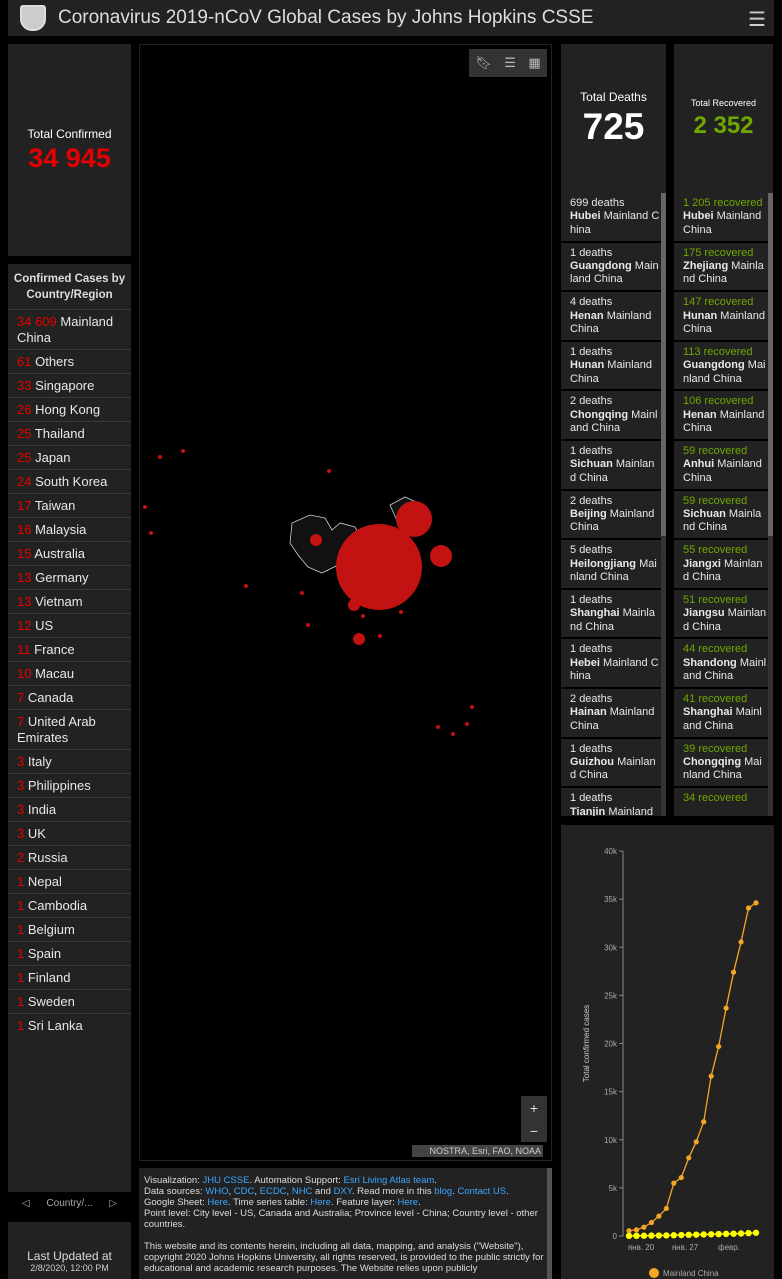 The image size is (782, 1279). Describe the element at coordinates (217, 1191) in the screenshot. I see `who-link: WHO` at that location.